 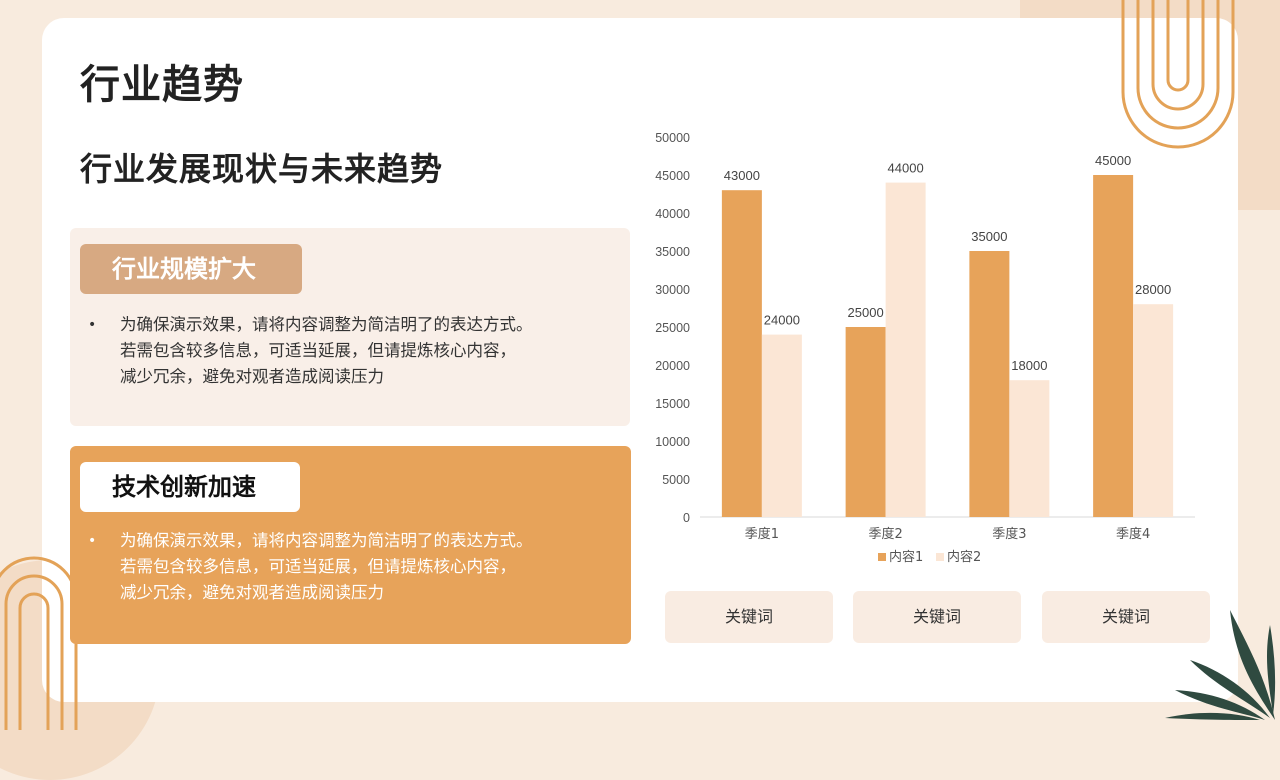 What do you see at coordinates (762, 534) in the screenshot?
I see `x-tick-label: 季度1` at bounding box center [762, 534].